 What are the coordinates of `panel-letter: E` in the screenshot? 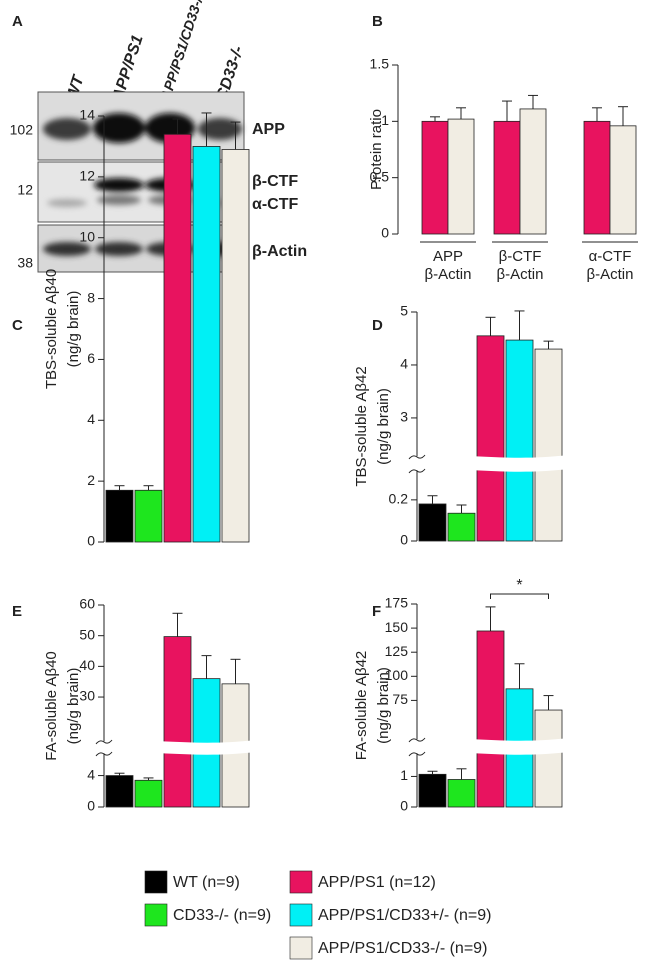 It's located at (17, 611).